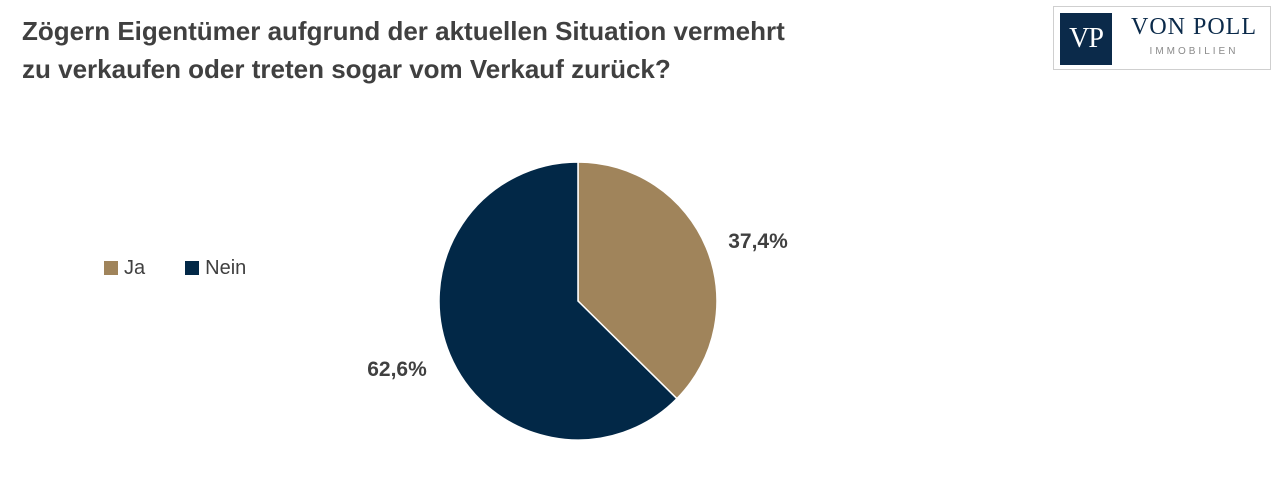 This screenshot has height=492, width=1280. Describe the element at coordinates (226, 267) in the screenshot. I see `legend-label-nein: Nein` at that location.